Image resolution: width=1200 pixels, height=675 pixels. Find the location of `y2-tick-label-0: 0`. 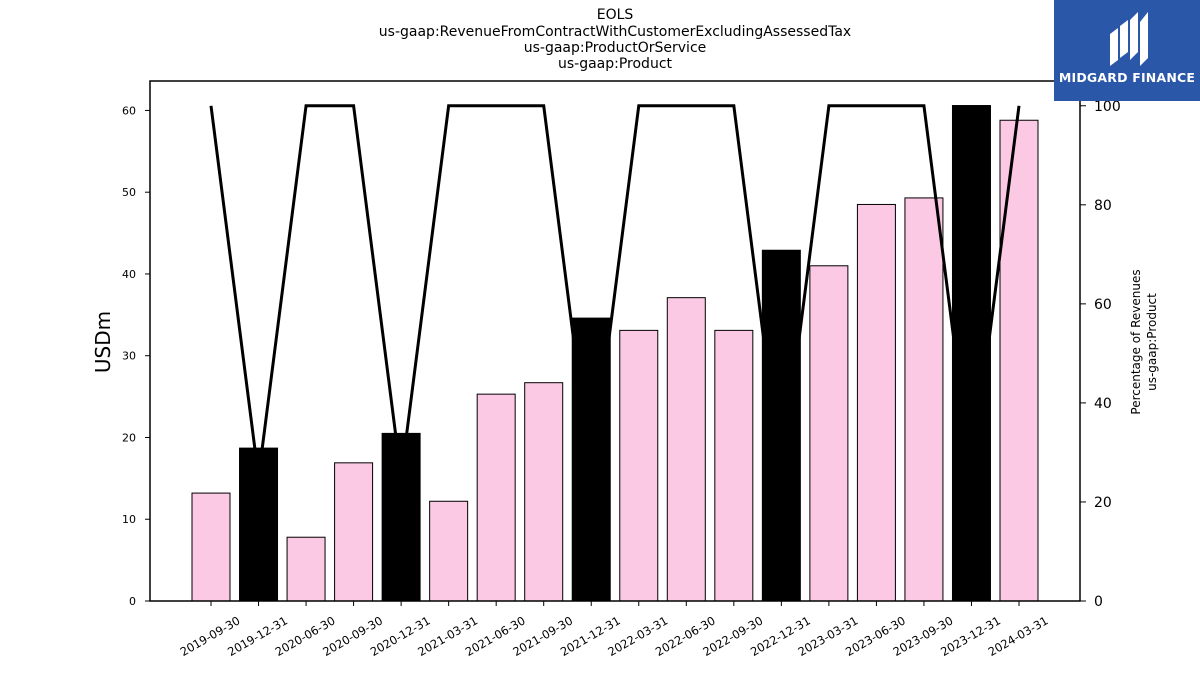

y2-tick-label-0: 0 is located at coordinates (1098, 602).